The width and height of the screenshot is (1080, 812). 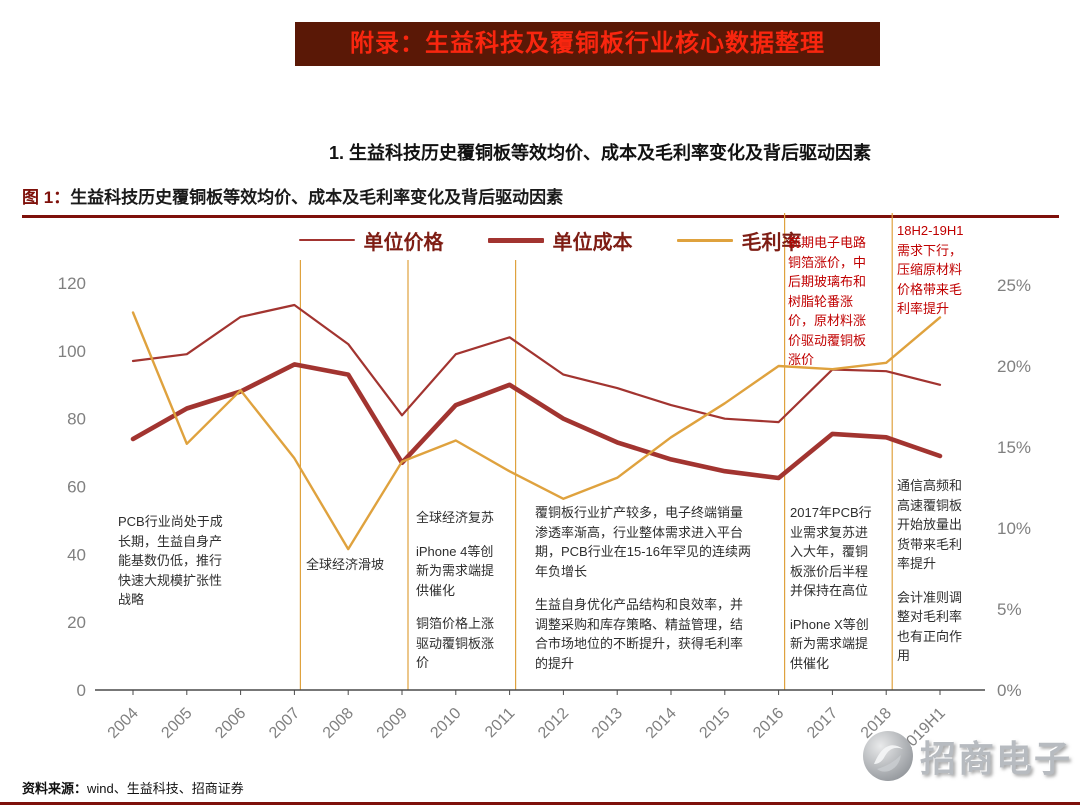 I want to click on annotation-text: 2017年PCB行业需求复苏进入大年，覆铜板涨价后半程并保持在高位, so click(x=831, y=551).